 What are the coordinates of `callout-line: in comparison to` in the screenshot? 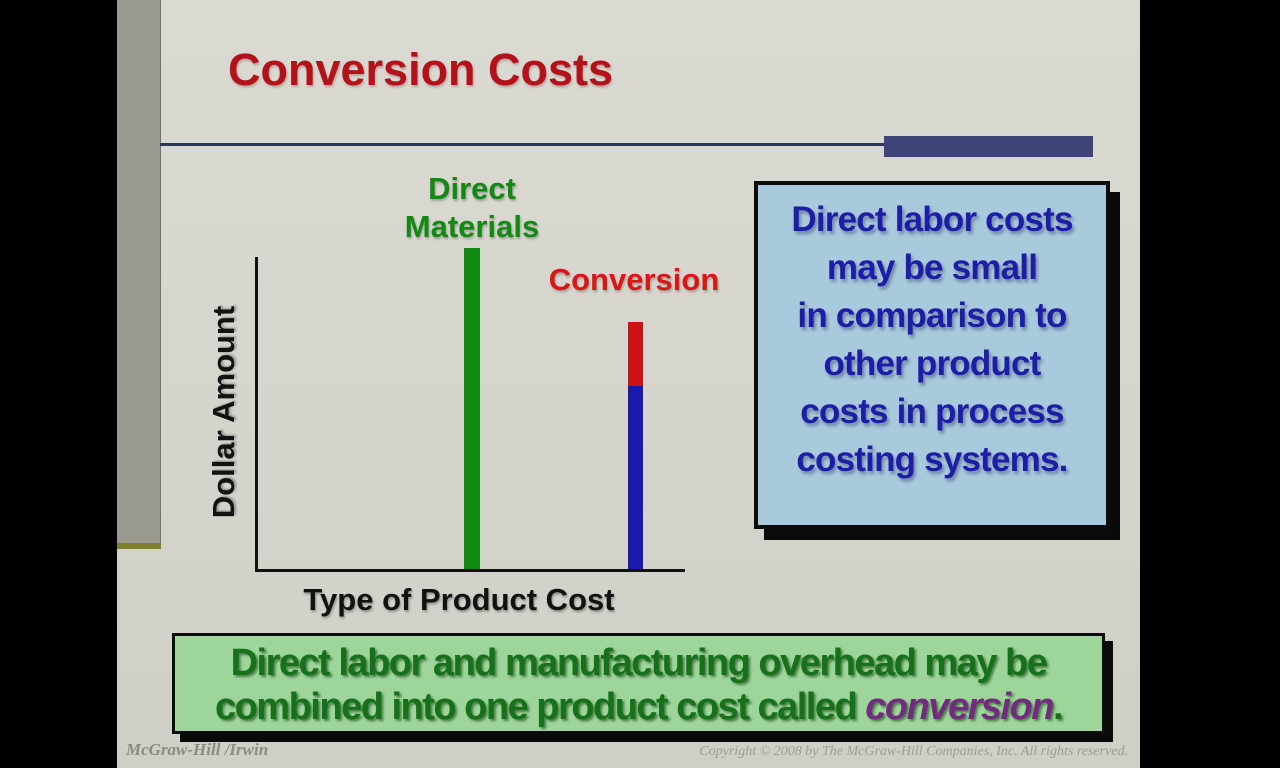 It's located at (932, 315).